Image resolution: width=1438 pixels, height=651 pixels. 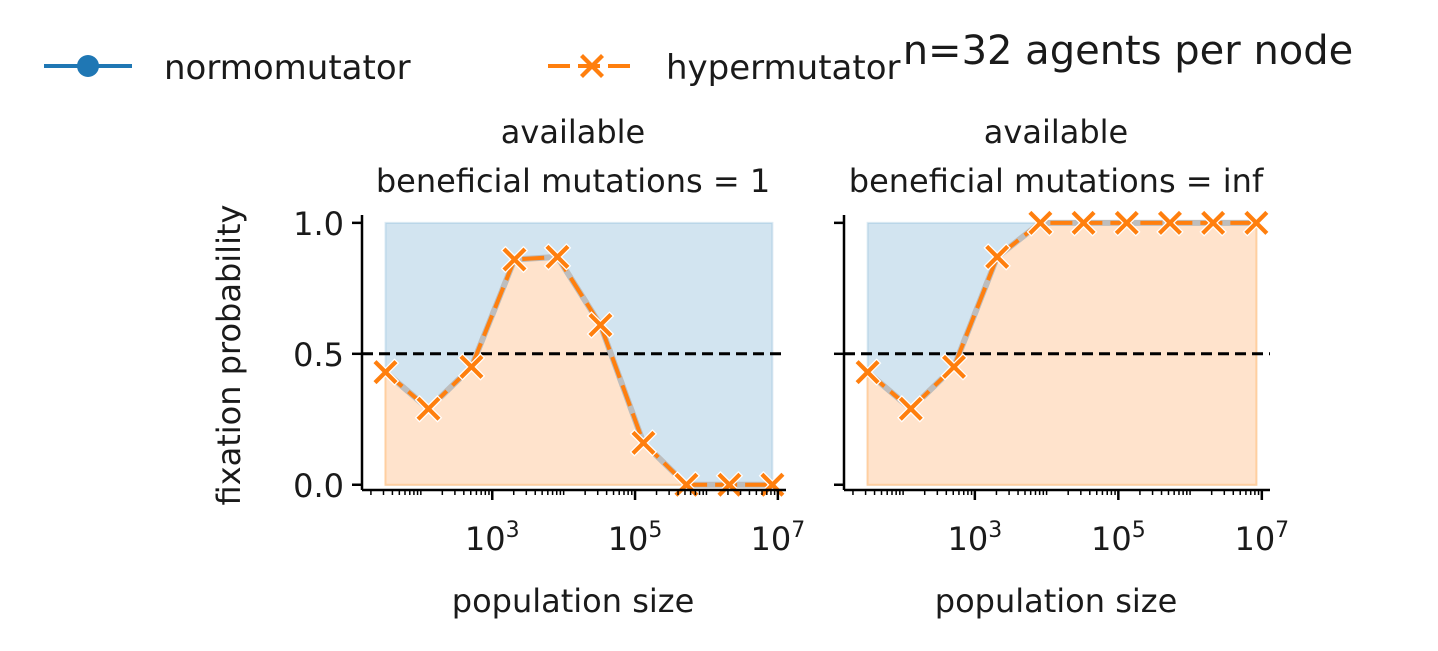 What do you see at coordinates (1118, 538) in the screenshot?
I see `panel-2-x-tick-label-1: 10⁵` at bounding box center [1118, 538].